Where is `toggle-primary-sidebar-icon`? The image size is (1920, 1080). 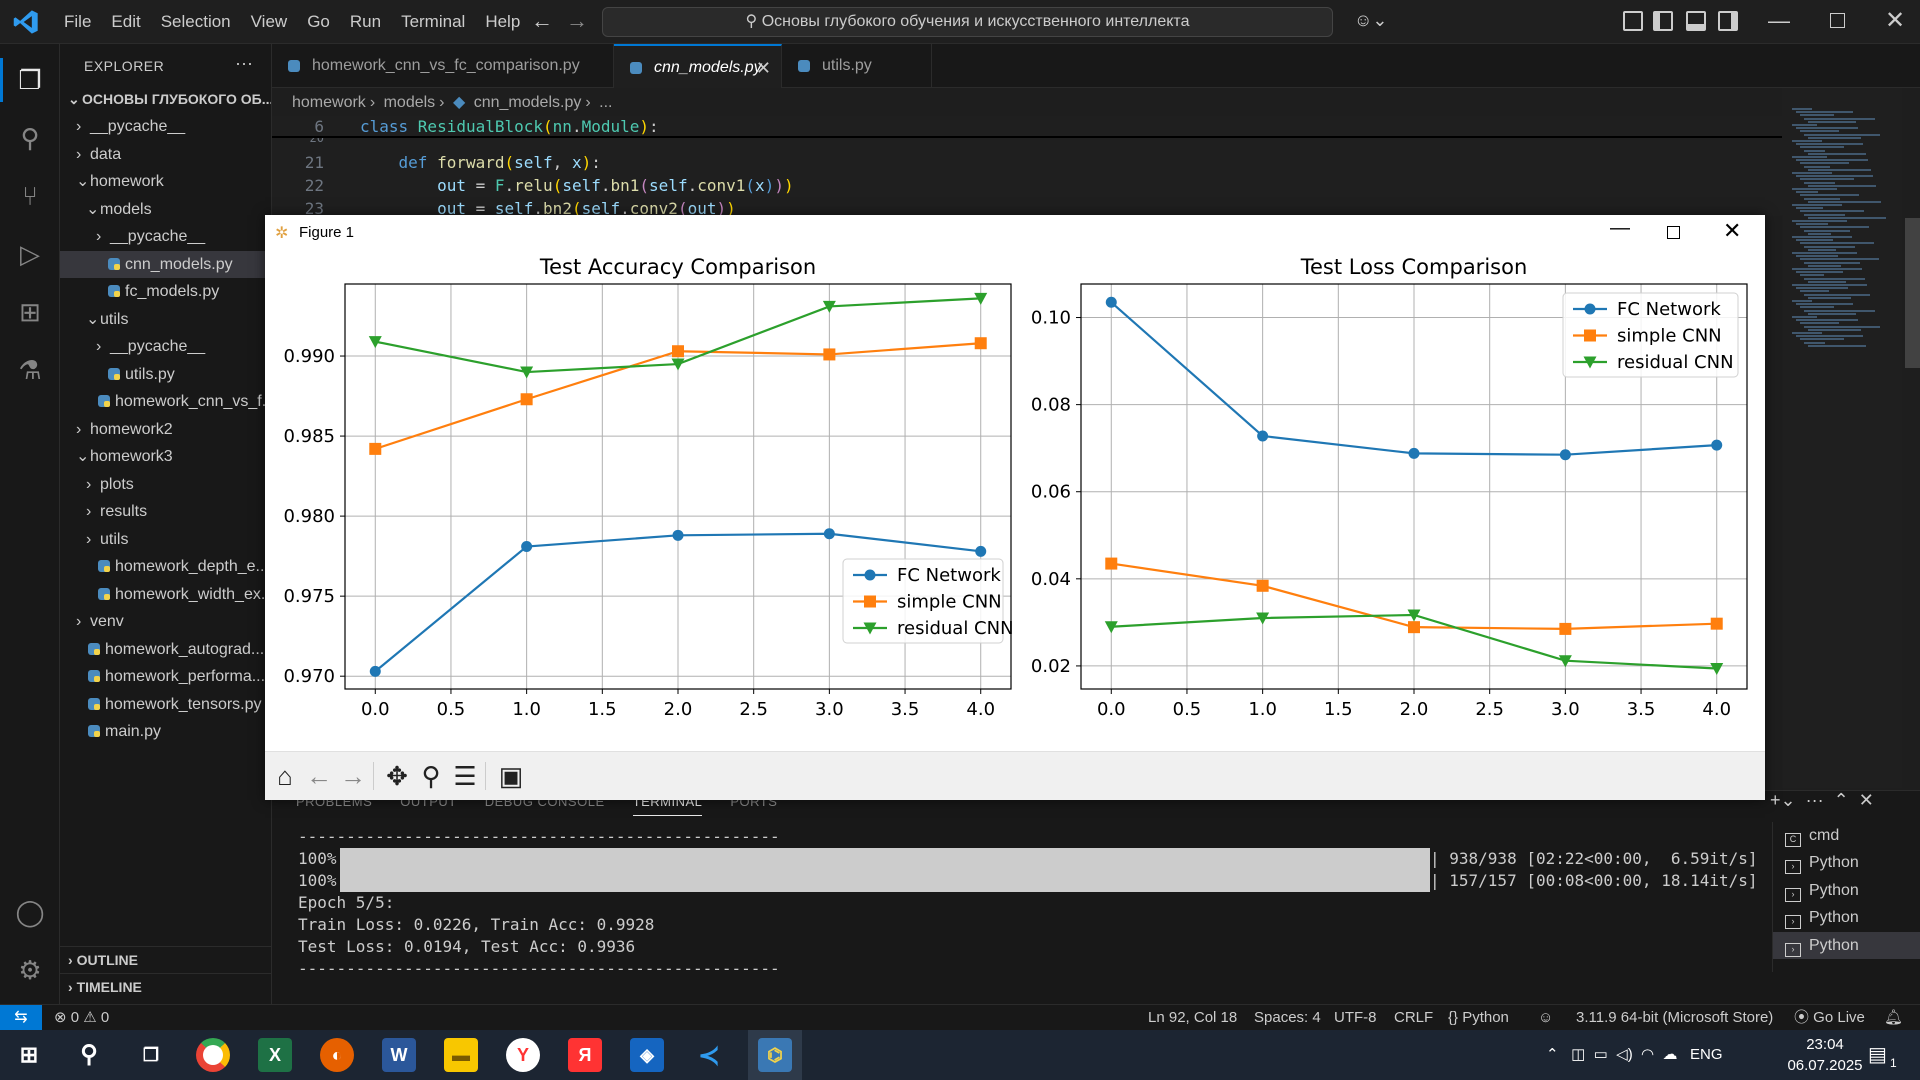
toggle-primary-sidebar-icon is located at coordinates (1663, 21).